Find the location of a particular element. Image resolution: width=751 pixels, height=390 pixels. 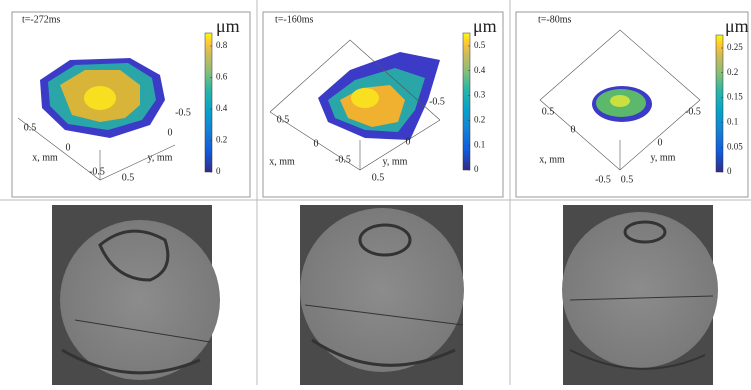

colorbar-tick-label: 0.25 is located at coordinates (735, 47).